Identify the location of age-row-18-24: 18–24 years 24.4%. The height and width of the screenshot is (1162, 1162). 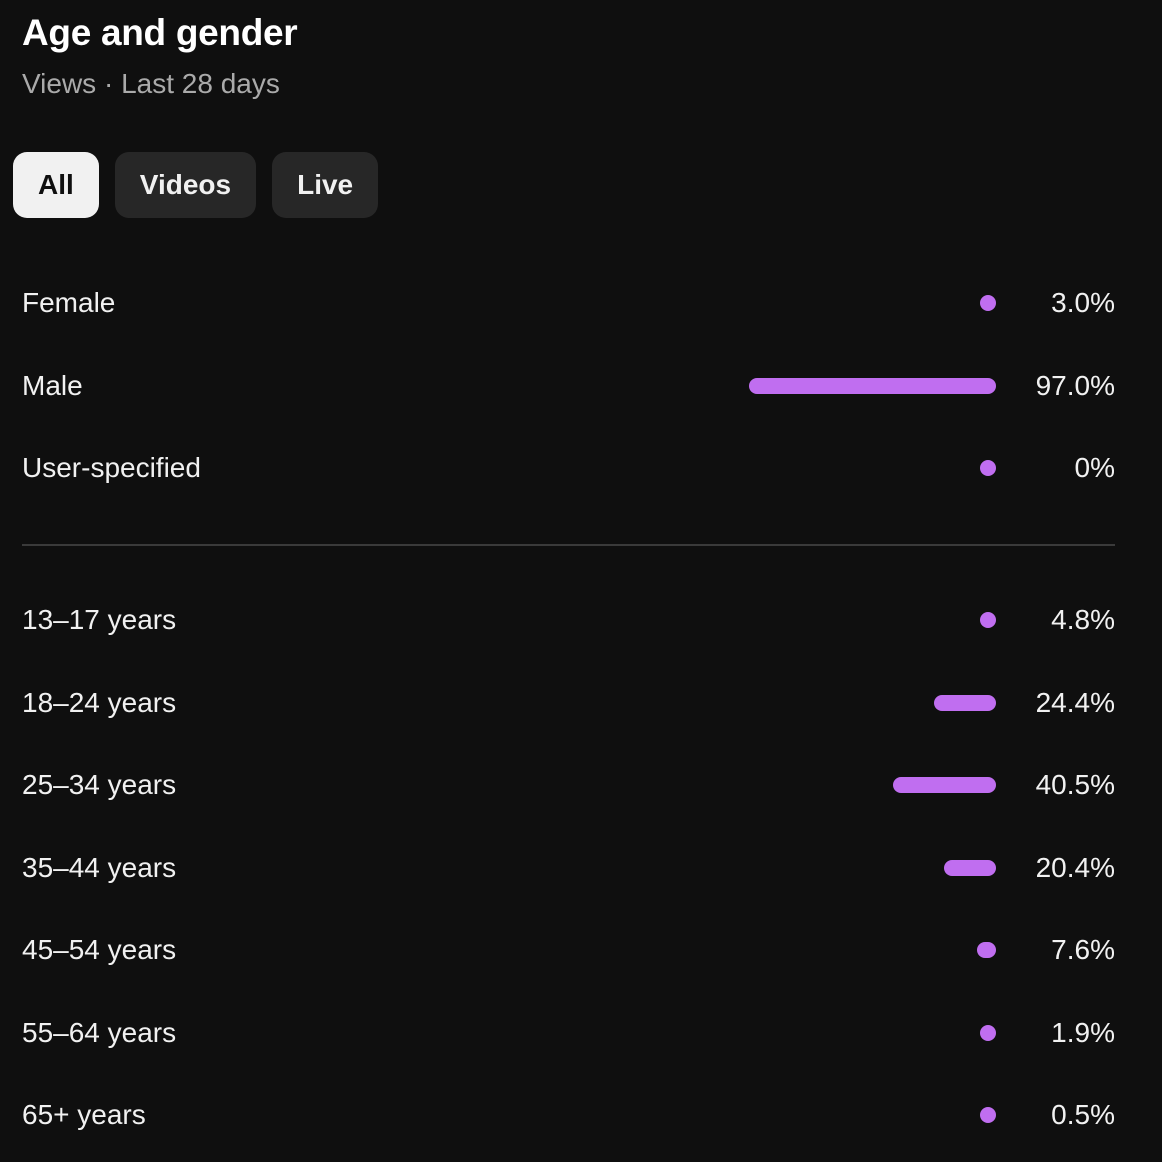
(568, 703).